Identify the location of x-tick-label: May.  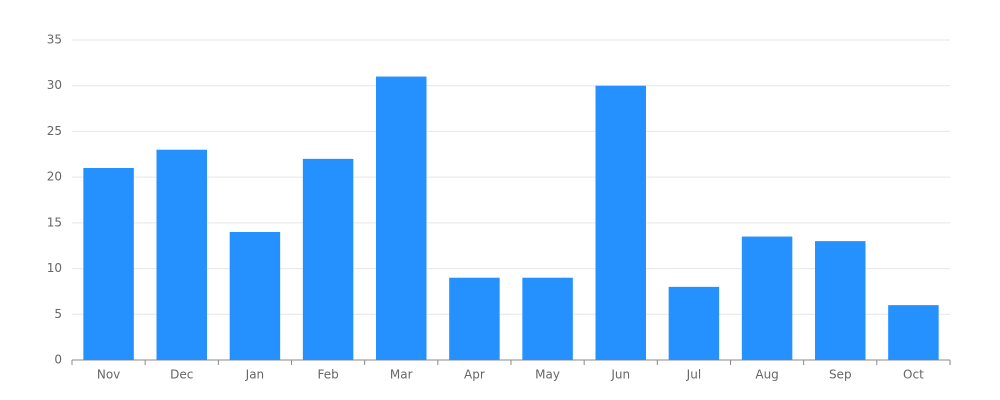
(547, 375).